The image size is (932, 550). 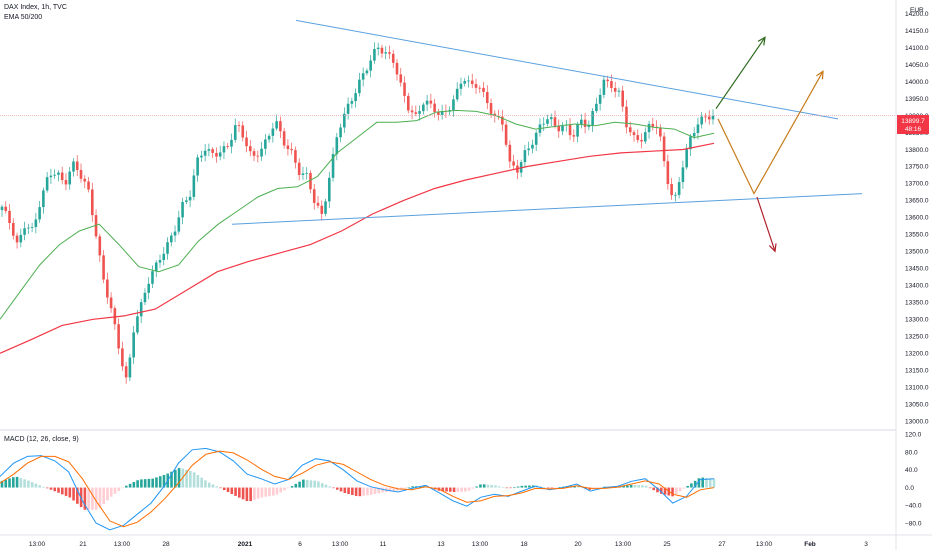 What do you see at coordinates (917, 167) in the screenshot?
I see `price-tick-label: 13750.0` at bounding box center [917, 167].